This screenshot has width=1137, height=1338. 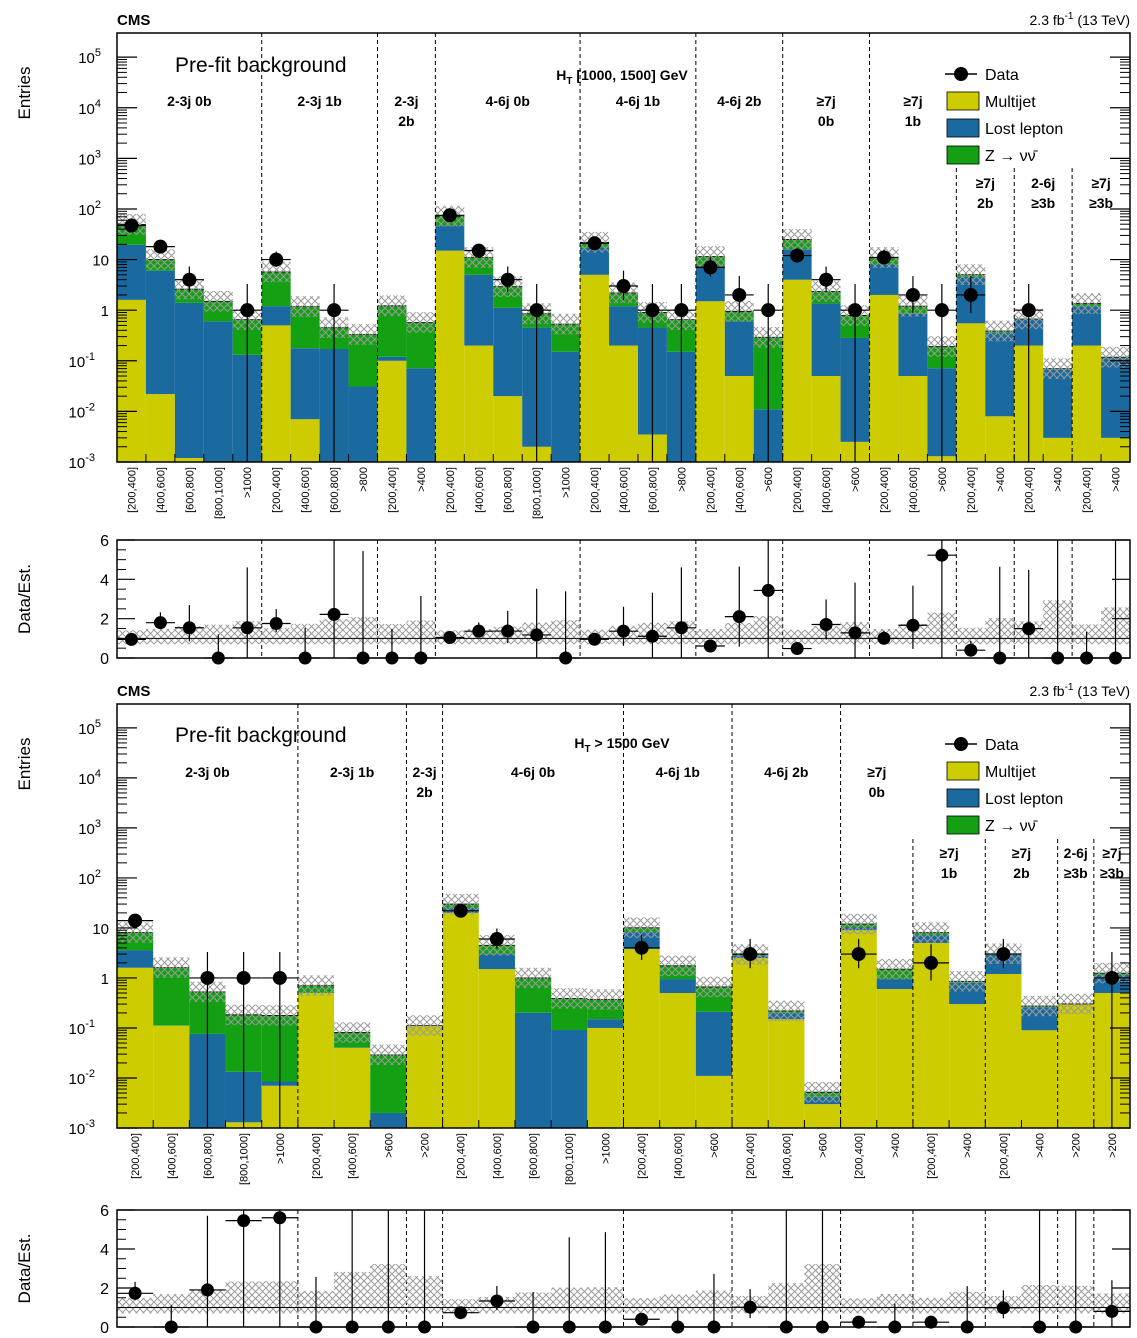 I want to click on bin-label: [600,800], so click(x=335, y=490).